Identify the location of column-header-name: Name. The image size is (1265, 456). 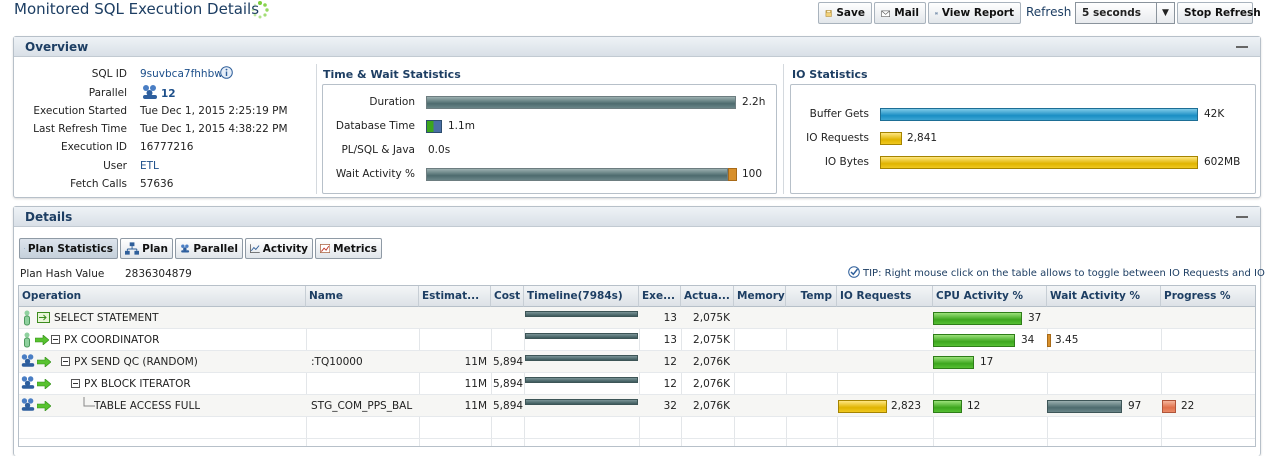
(362, 296).